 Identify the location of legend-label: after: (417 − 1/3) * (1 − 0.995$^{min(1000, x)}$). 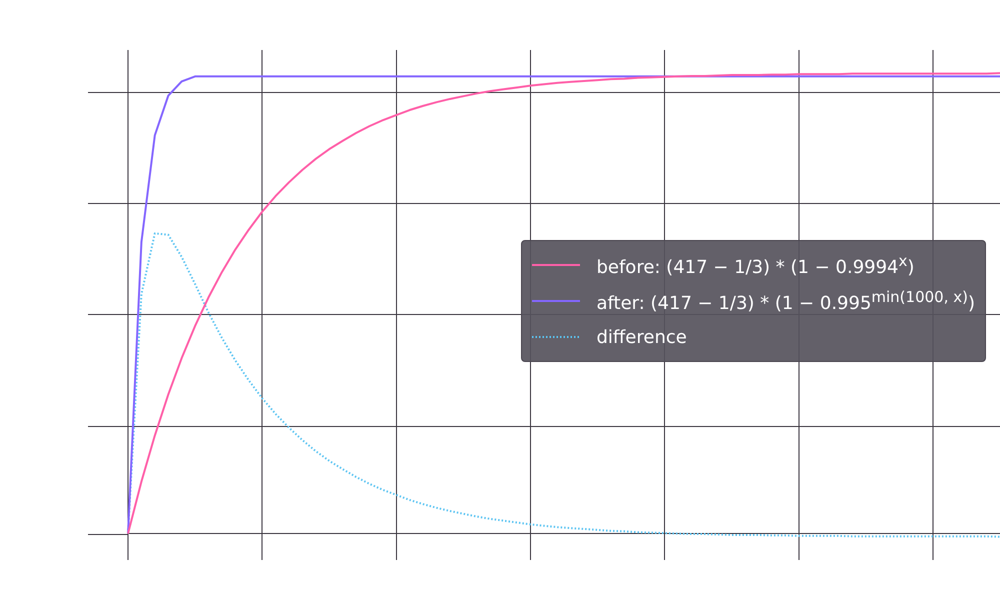
(785, 301).